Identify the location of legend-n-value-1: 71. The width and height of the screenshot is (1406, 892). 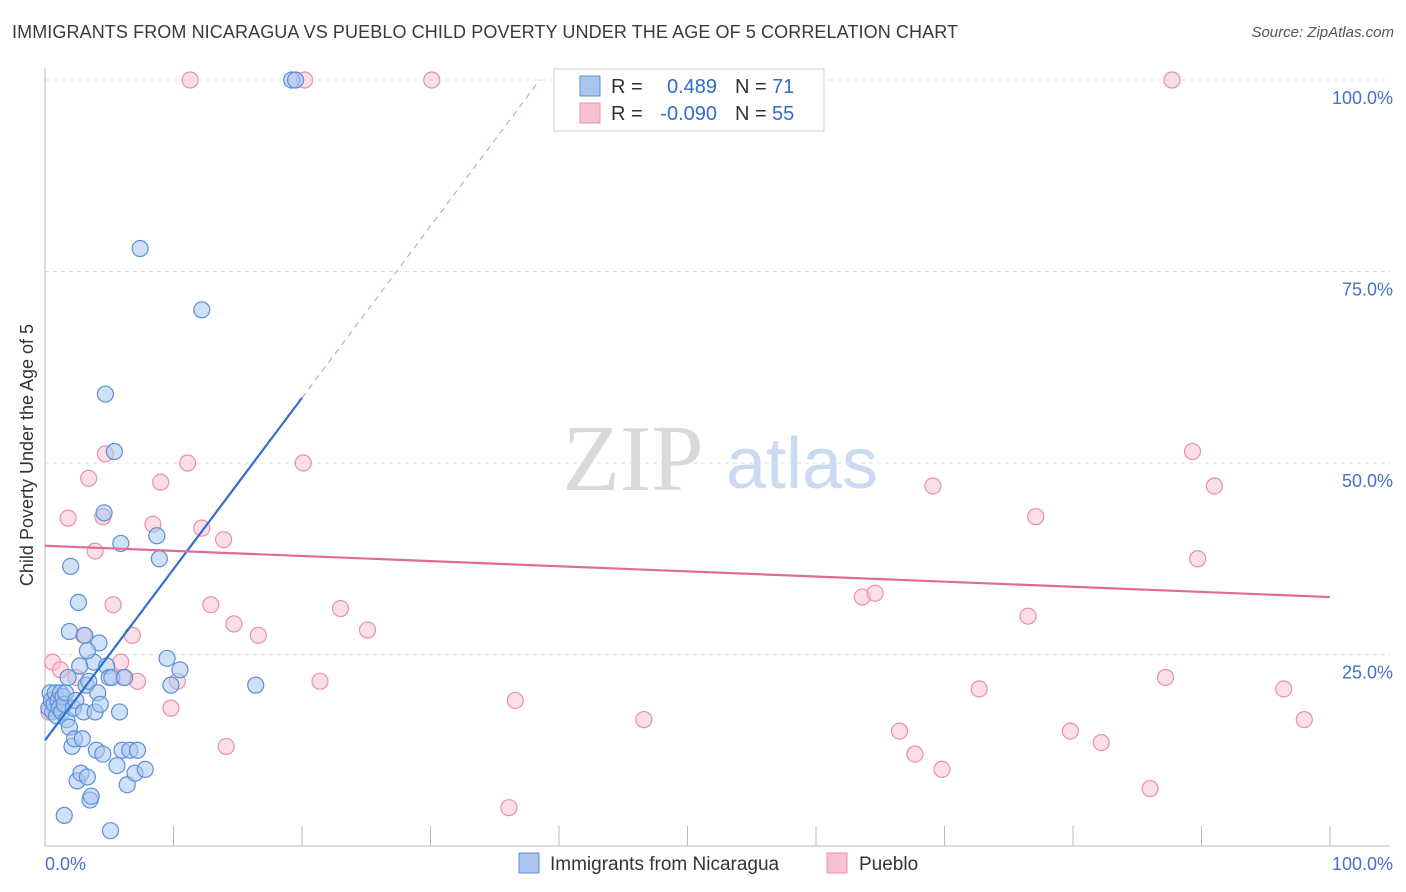
(783, 87).